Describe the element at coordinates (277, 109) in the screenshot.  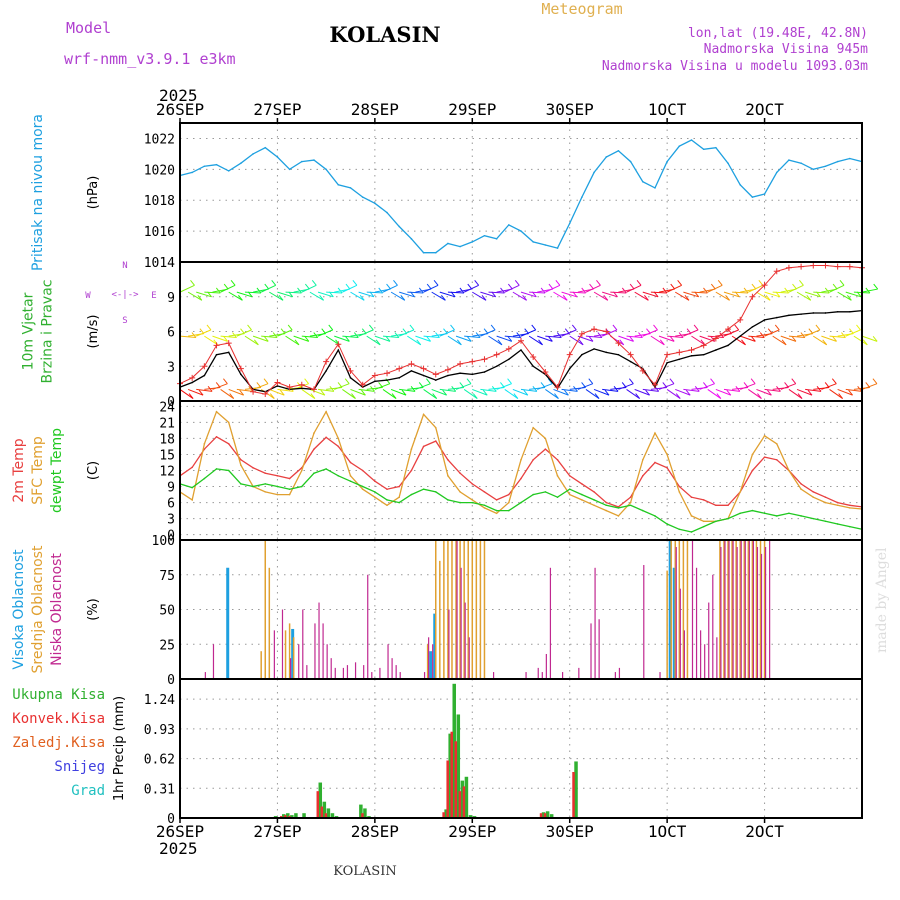
I see `date-label-top-1: 27SEP` at that location.